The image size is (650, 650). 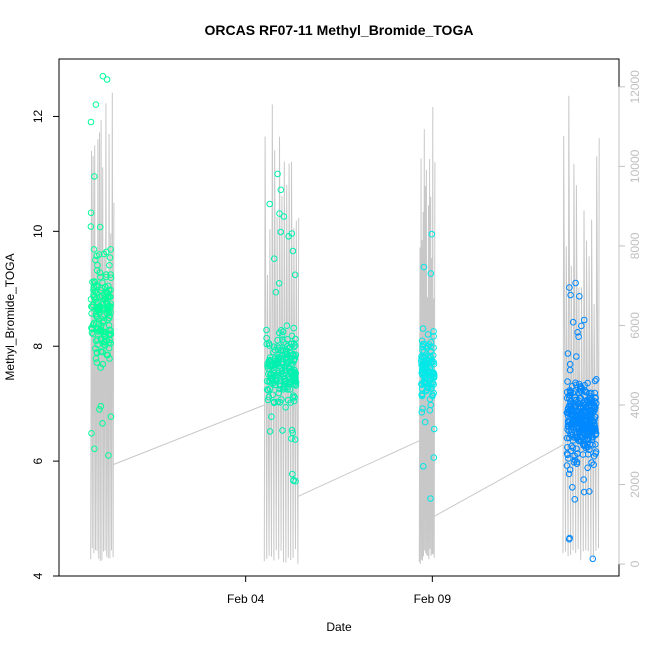 I want to click on y-tick-label: 10, so click(x=38, y=231).